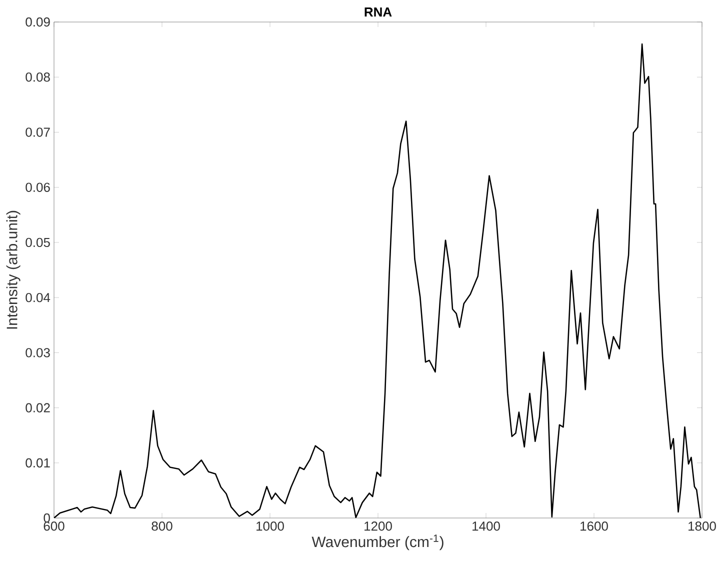  What do you see at coordinates (38, 77) in the screenshot?
I see `y-tick-label: 0.08` at bounding box center [38, 77].